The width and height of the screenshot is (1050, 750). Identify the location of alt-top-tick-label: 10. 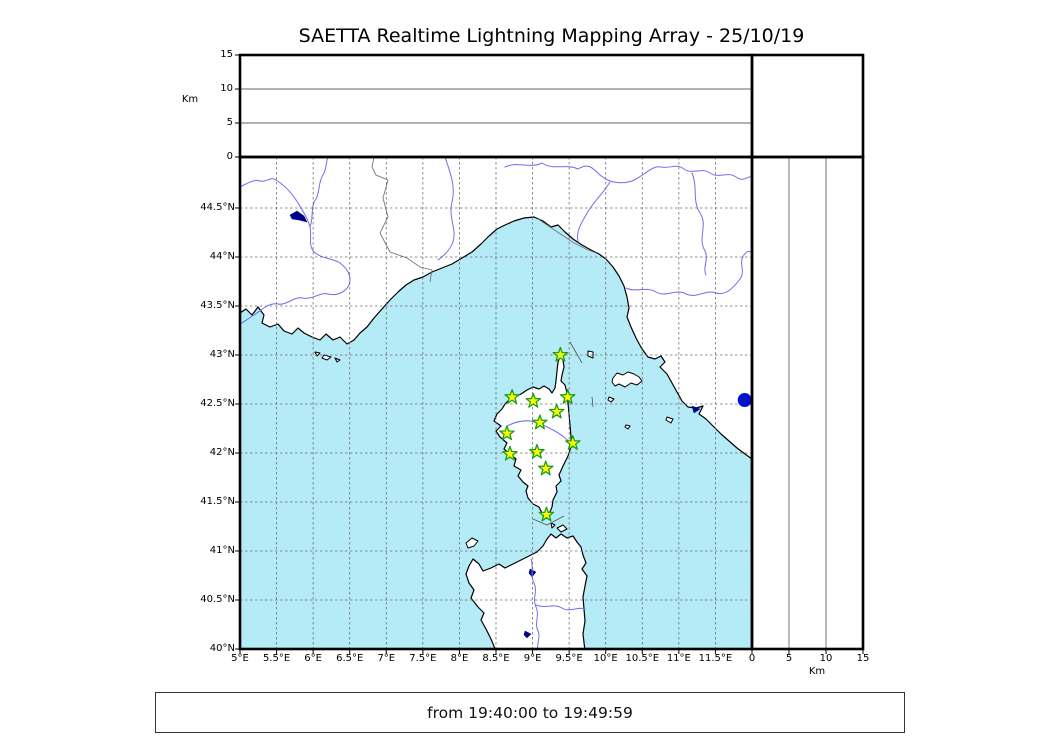
(226, 88).